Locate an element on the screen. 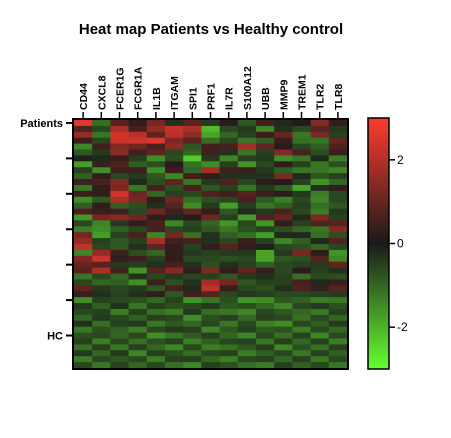 The image size is (451, 438). colorbar-tick-label: 0 is located at coordinates (400, 244).